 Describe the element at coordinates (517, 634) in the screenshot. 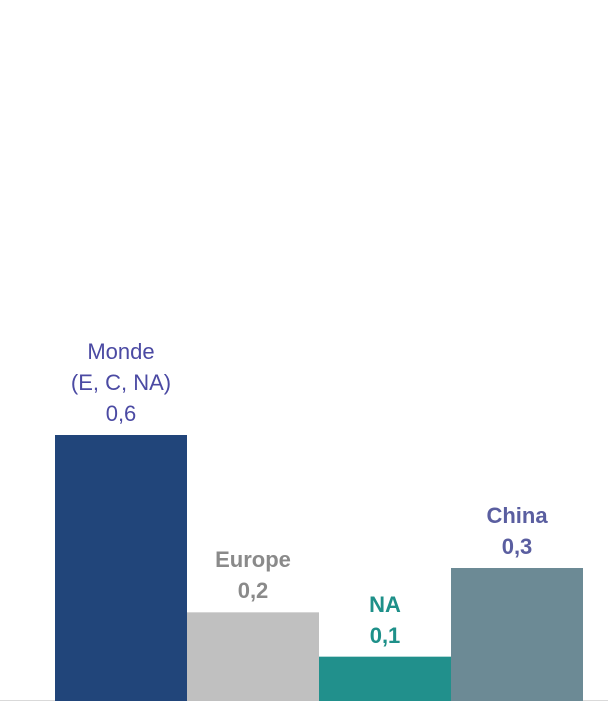

I see `bar-china` at that location.